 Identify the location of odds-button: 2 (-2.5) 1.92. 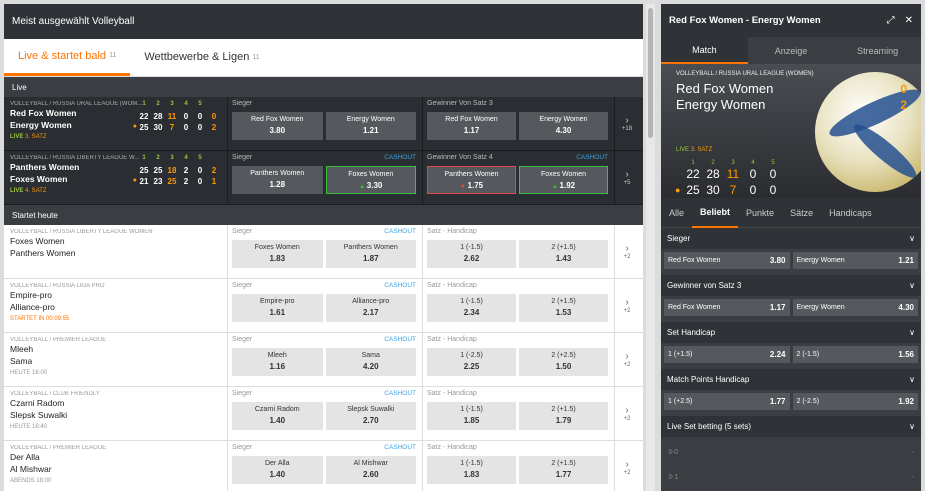
(855, 401).